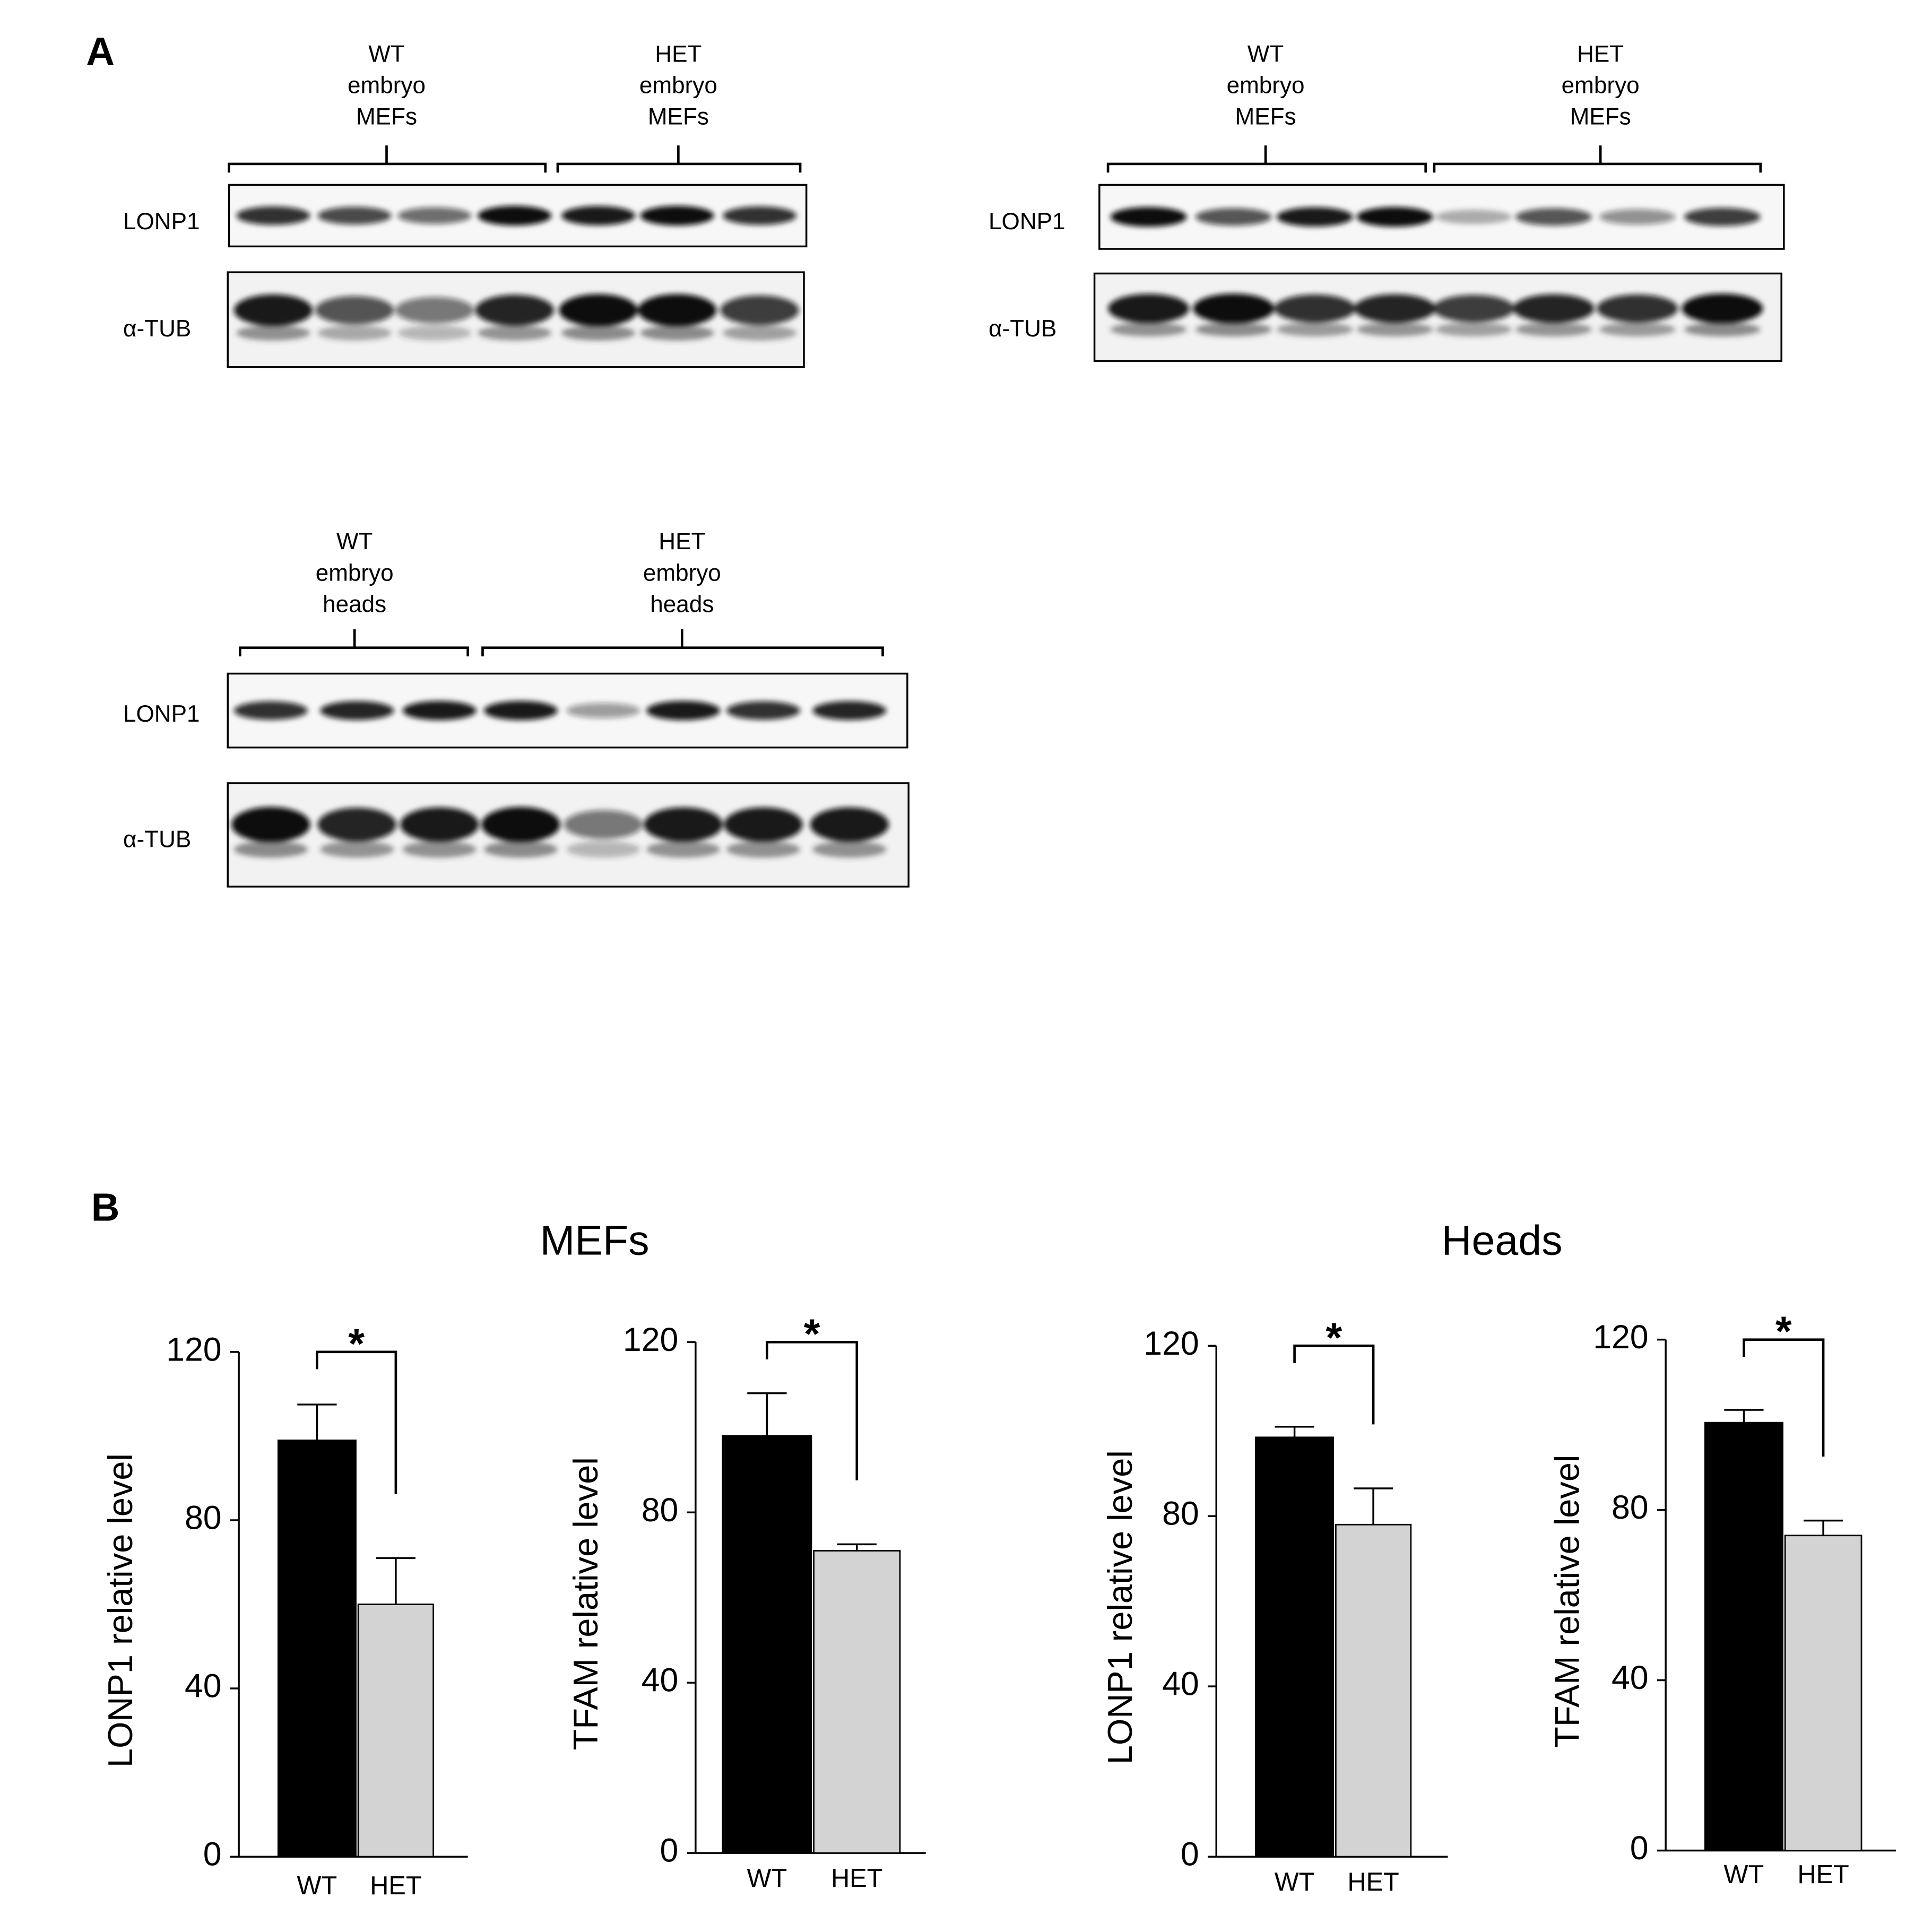  What do you see at coordinates (1502, 1240) in the screenshot?
I see `group-title: Heads` at bounding box center [1502, 1240].